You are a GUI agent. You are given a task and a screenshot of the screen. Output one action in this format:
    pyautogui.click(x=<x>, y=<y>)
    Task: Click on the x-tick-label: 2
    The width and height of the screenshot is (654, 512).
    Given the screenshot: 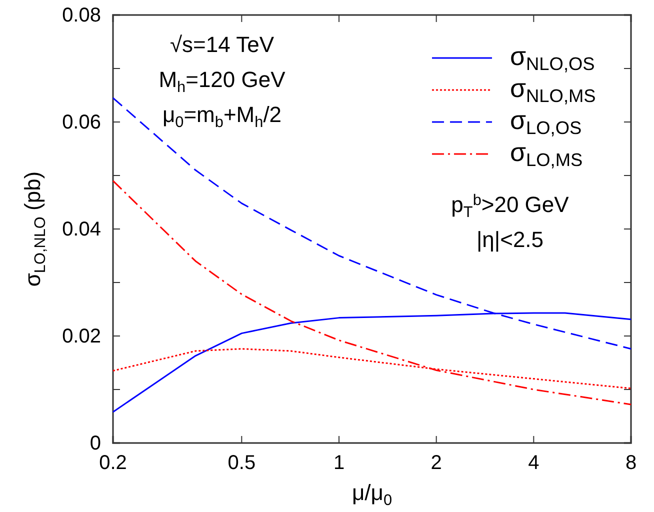 What is the action you would take?
    pyautogui.click(x=436, y=463)
    